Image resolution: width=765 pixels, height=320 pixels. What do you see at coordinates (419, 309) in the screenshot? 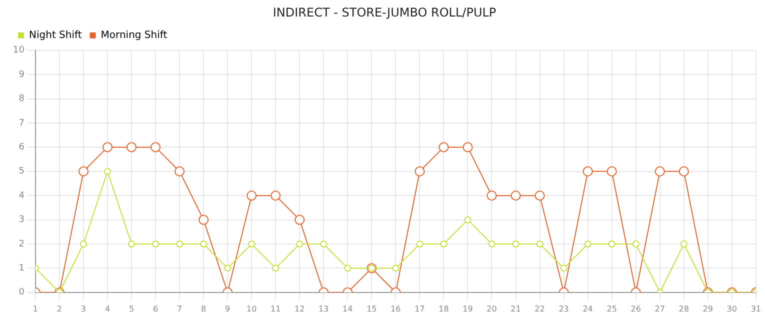
I see `x-tick-label: 17` at bounding box center [419, 309].